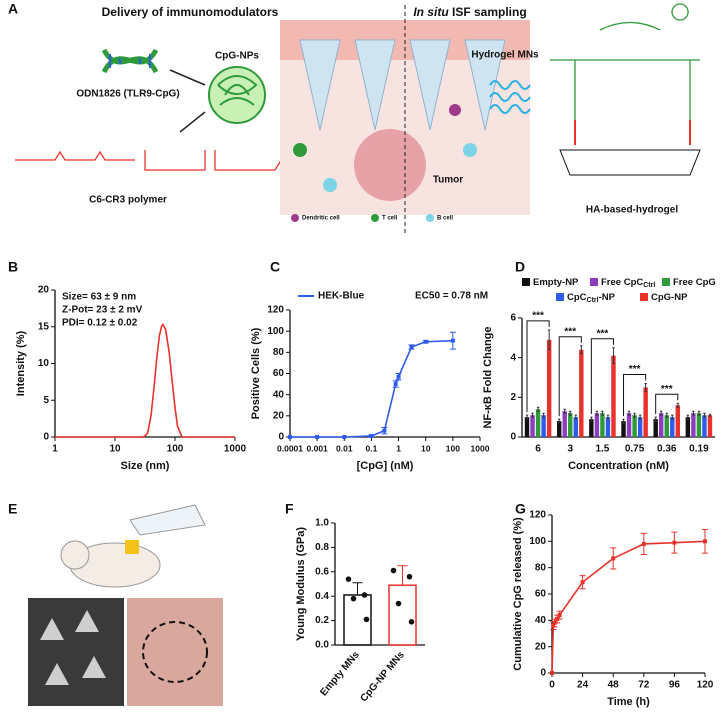  Describe the element at coordinates (625, 61) in the screenshot. I see `hydrogel-chain` at that location.